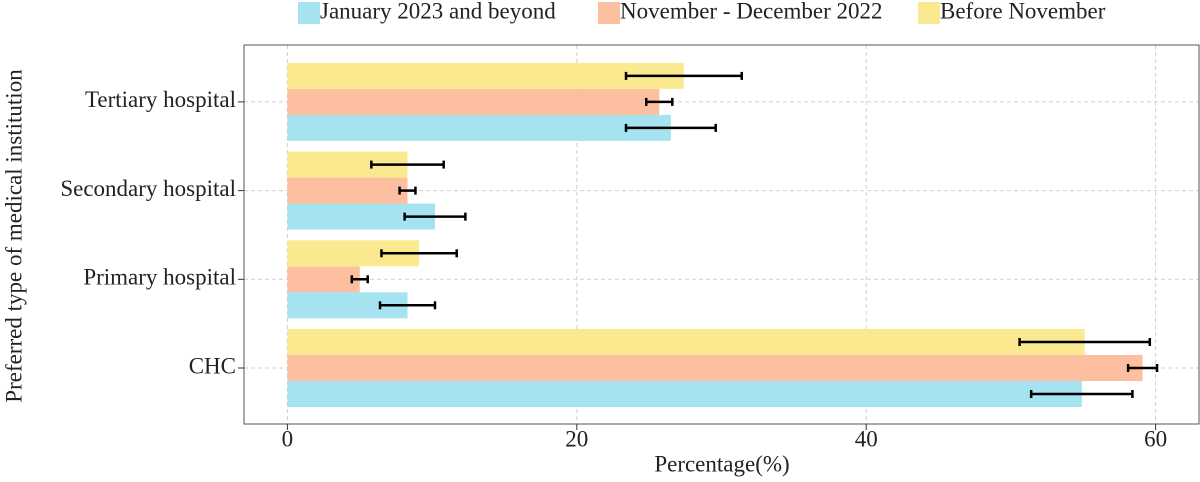 Image resolution: width=1200 pixels, height=482 pixels. Describe the element at coordinates (13, 236) in the screenshot. I see `y-axis-title: Preferred type of medical institution` at that location.